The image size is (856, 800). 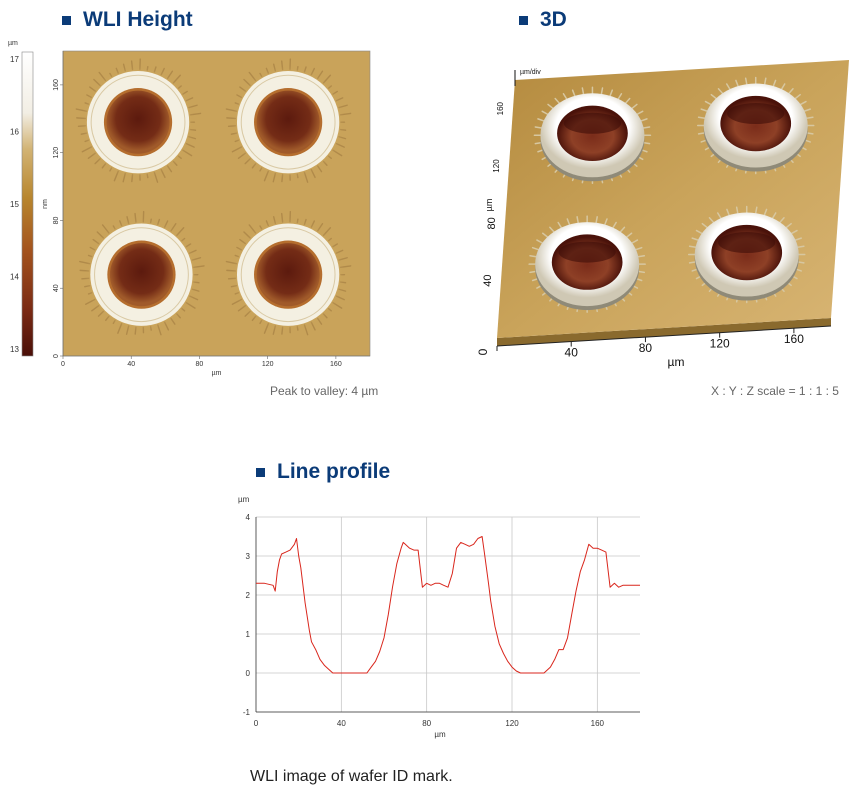 I want to click on line-profile-series, so click(x=448, y=605).